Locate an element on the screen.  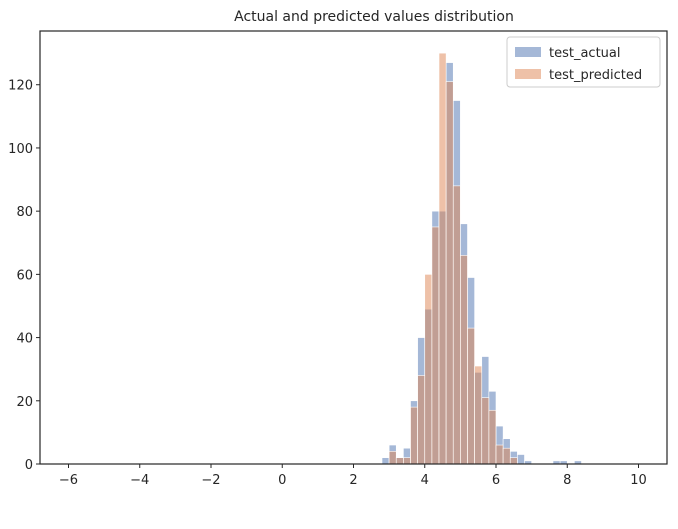
y-tick-label-5: 100 is located at coordinates (20, 149).